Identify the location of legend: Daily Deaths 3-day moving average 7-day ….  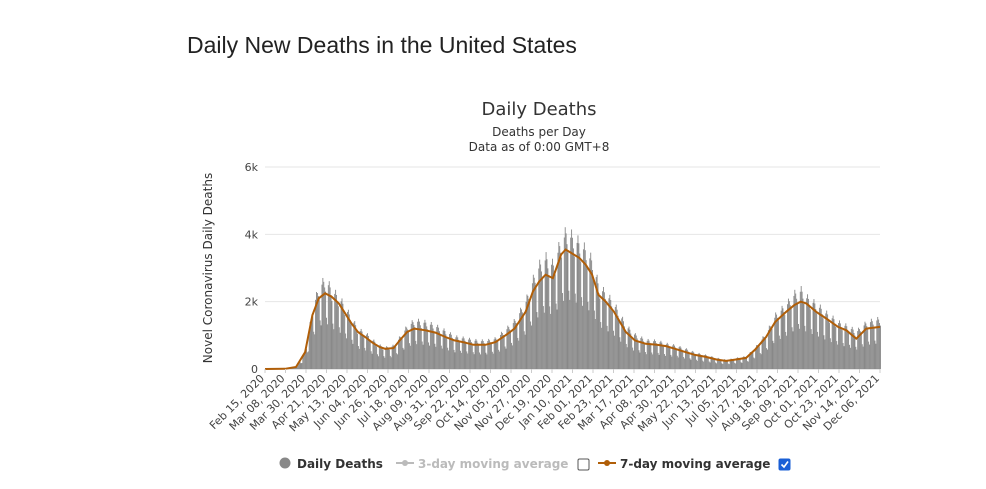
(535, 464).